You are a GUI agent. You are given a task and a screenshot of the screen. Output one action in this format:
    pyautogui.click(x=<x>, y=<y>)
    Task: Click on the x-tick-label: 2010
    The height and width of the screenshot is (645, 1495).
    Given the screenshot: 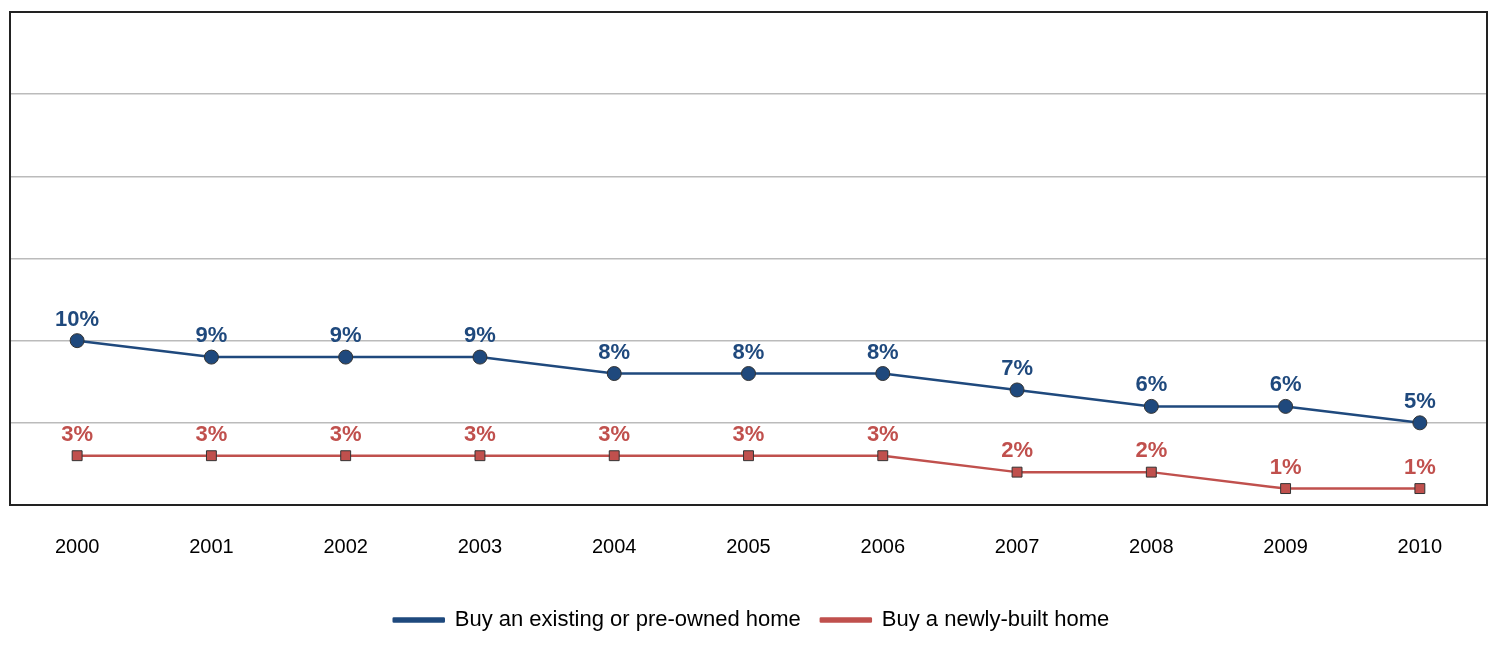 What is the action you would take?
    pyautogui.click(x=1420, y=545)
    